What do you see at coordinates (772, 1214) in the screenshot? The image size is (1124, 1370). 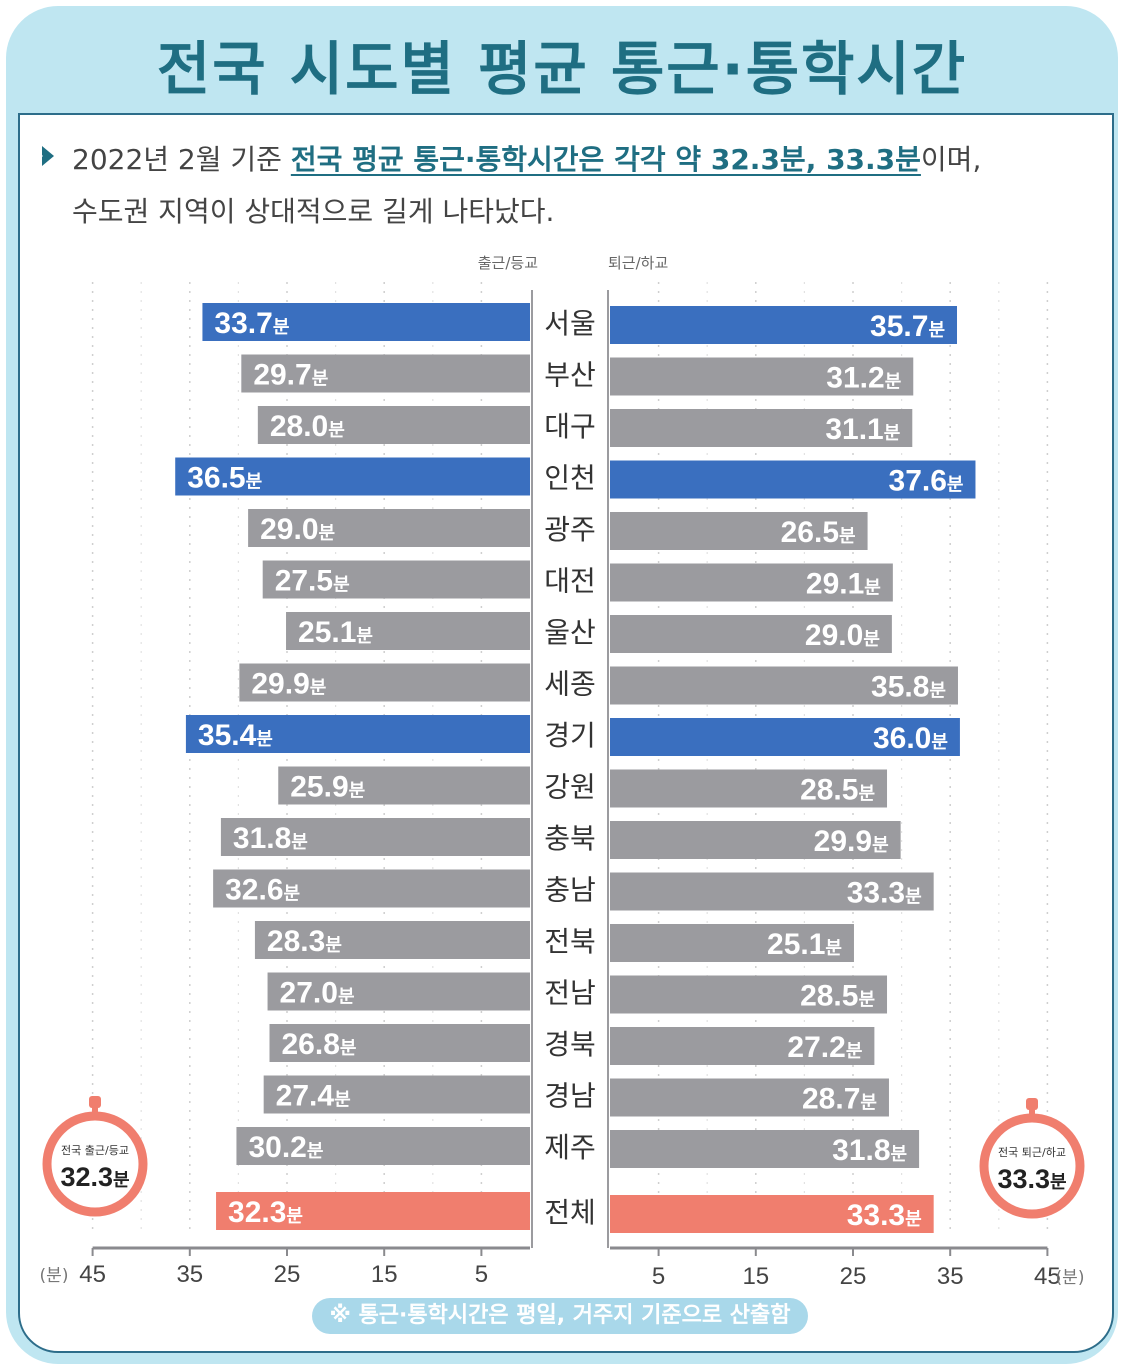 I see `bar-right-전체` at bounding box center [772, 1214].